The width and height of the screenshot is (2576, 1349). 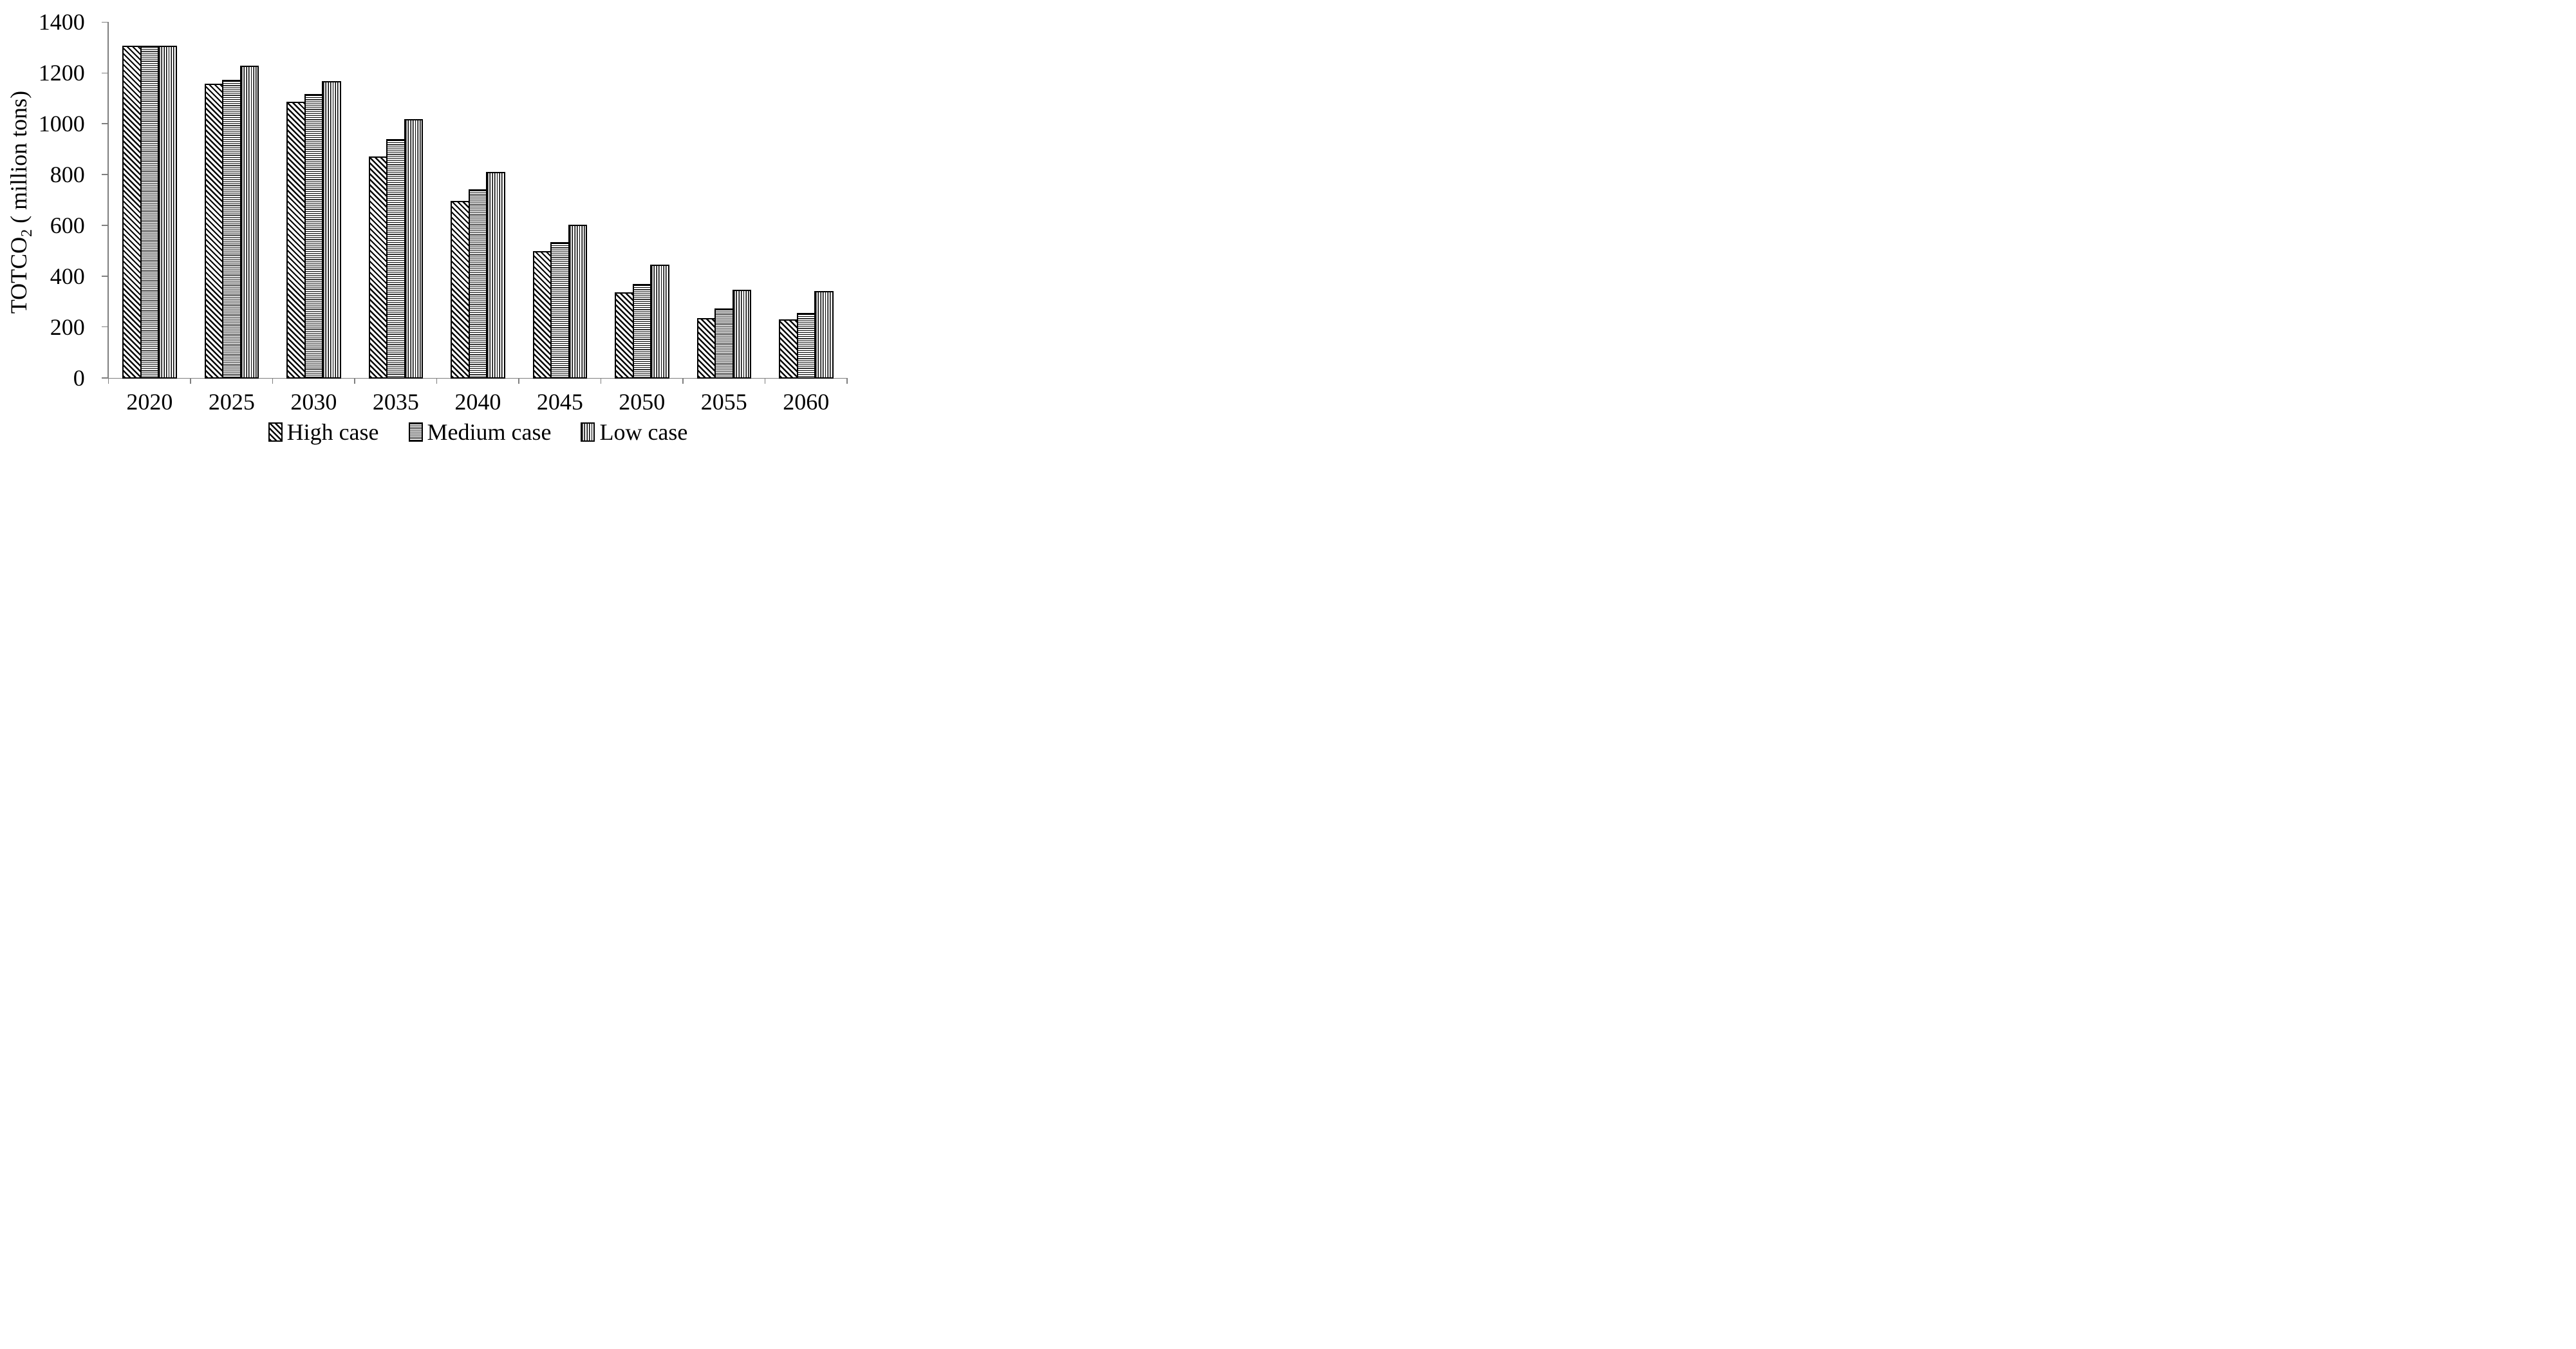 What do you see at coordinates (150, 212) in the screenshot?
I see `bar-medium-case-2020` at bounding box center [150, 212].